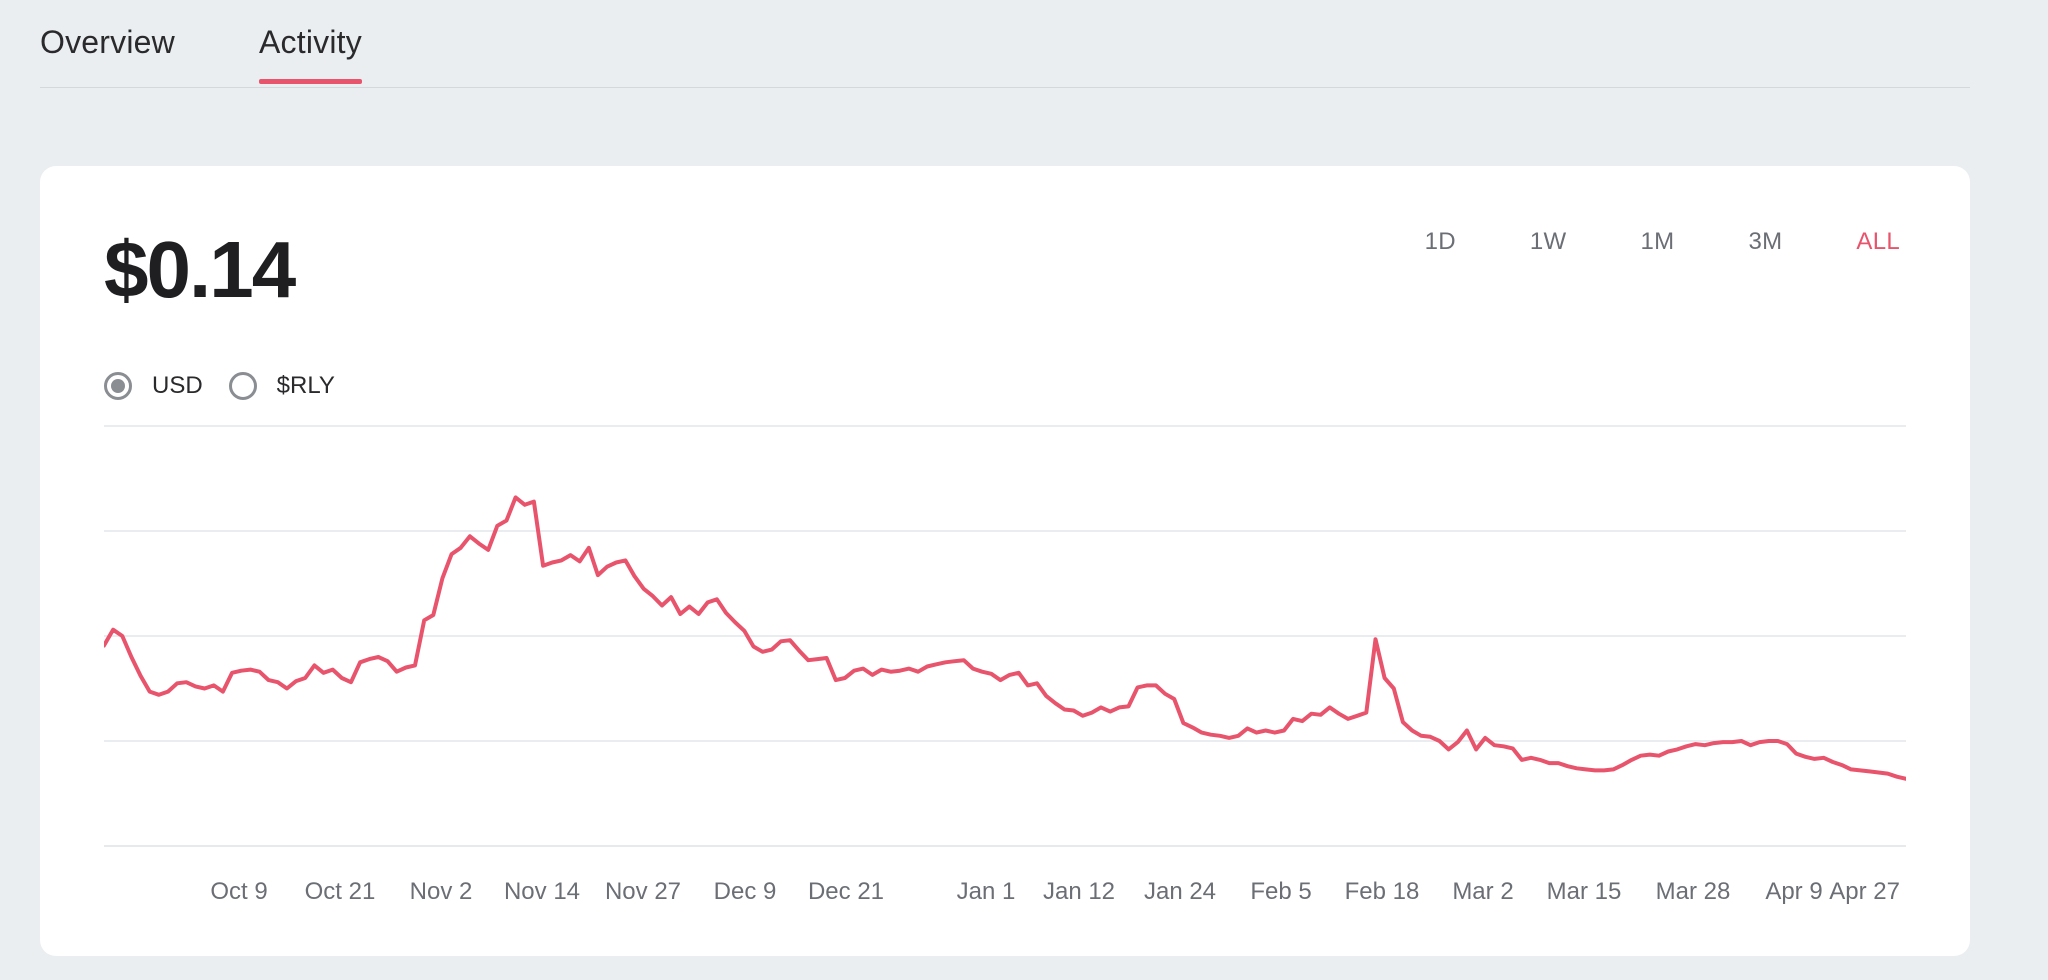 Image resolution: width=2048 pixels, height=980 pixels. Describe the element at coordinates (1693, 891) in the screenshot. I see `x-tick-label: Mar 28` at that location.